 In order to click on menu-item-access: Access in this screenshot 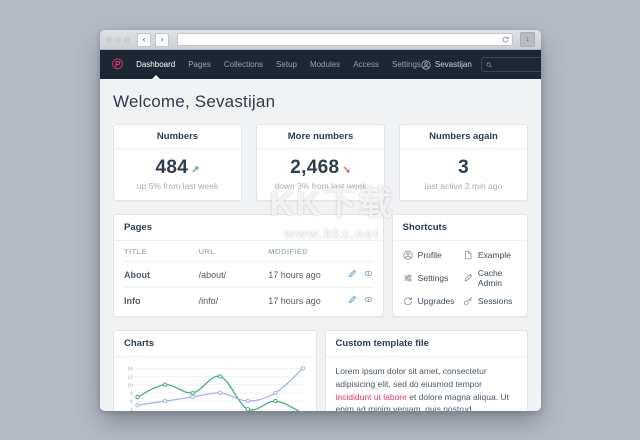, I will do `click(366, 64)`.